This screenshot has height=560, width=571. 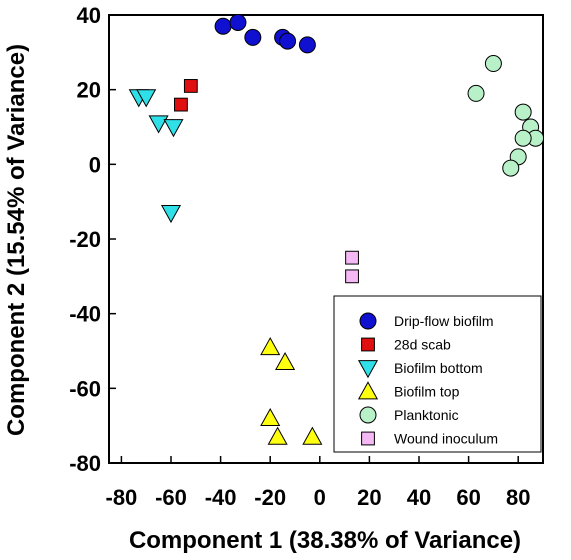 What do you see at coordinates (438, 368) in the screenshot?
I see `legend-label: Biofilm bottom` at bounding box center [438, 368].